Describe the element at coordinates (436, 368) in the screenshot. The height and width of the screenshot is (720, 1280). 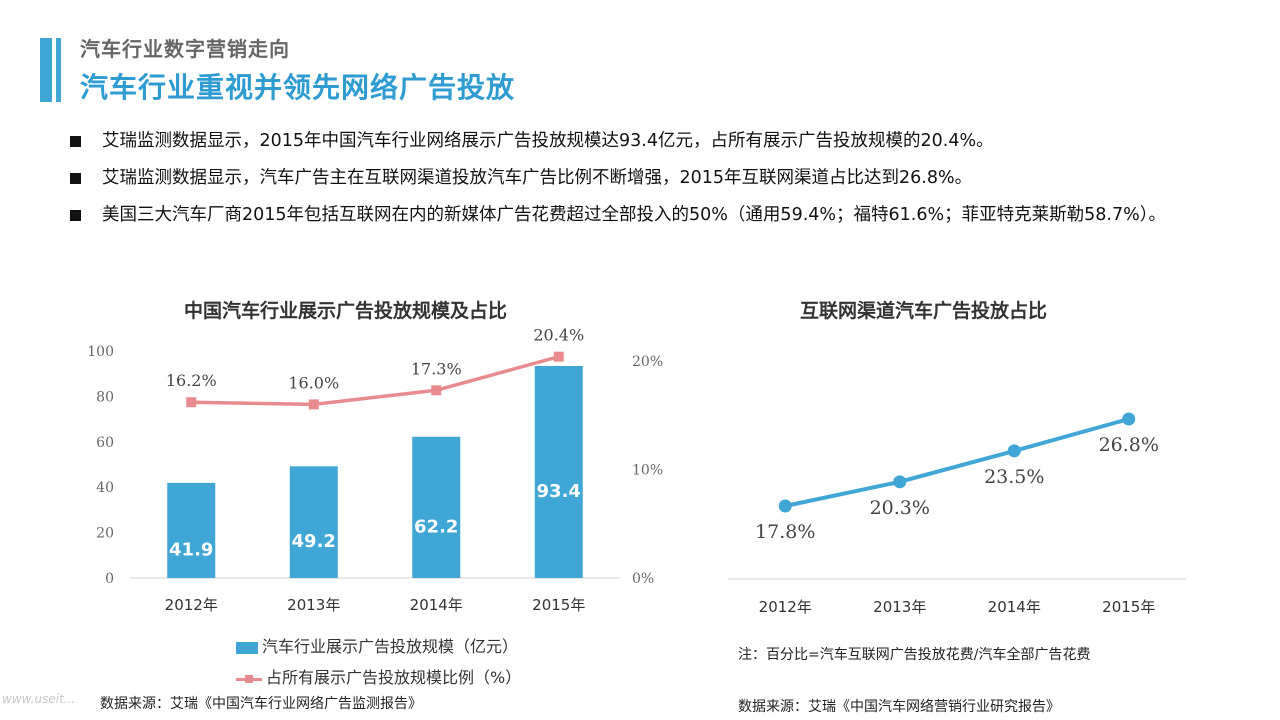
I see `pct-label: 17.3%` at that location.